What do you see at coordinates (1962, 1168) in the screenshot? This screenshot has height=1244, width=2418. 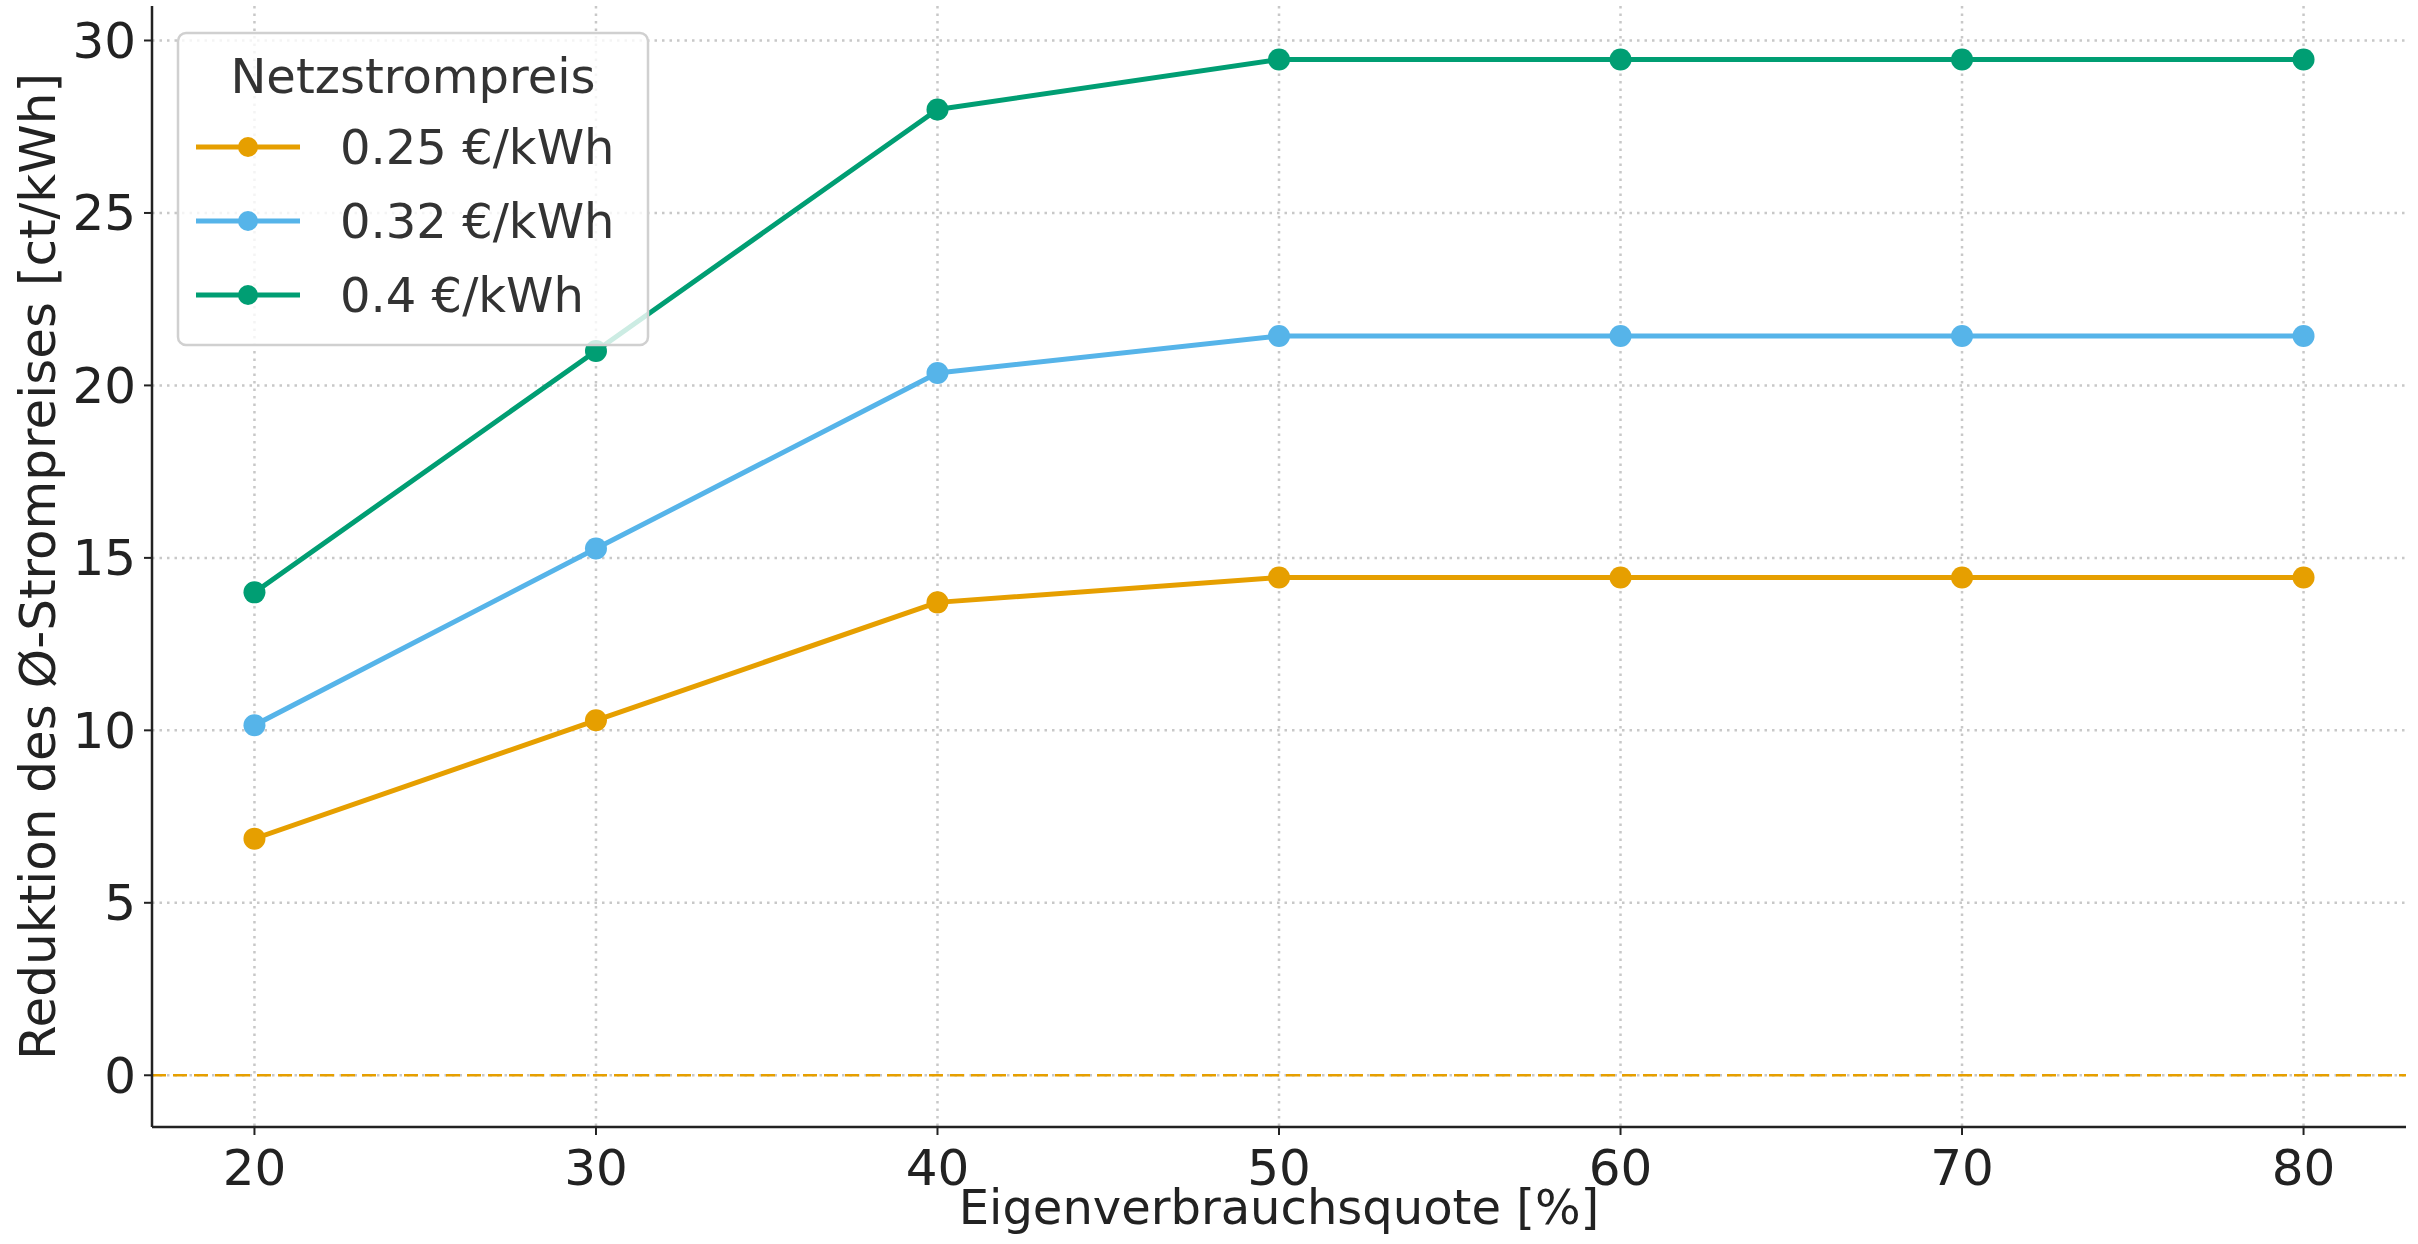 I see `x-tick-label: 70` at bounding box center [1962, 1168].